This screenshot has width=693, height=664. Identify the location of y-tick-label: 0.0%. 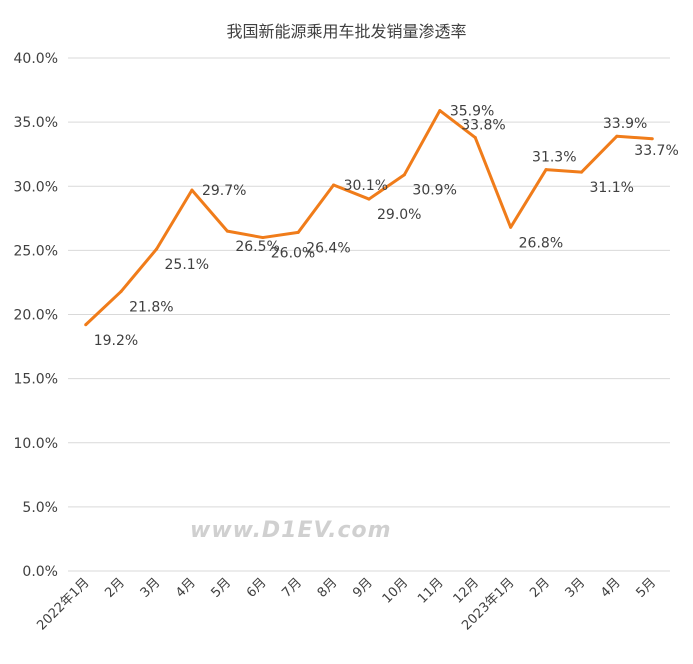
(40, 572).